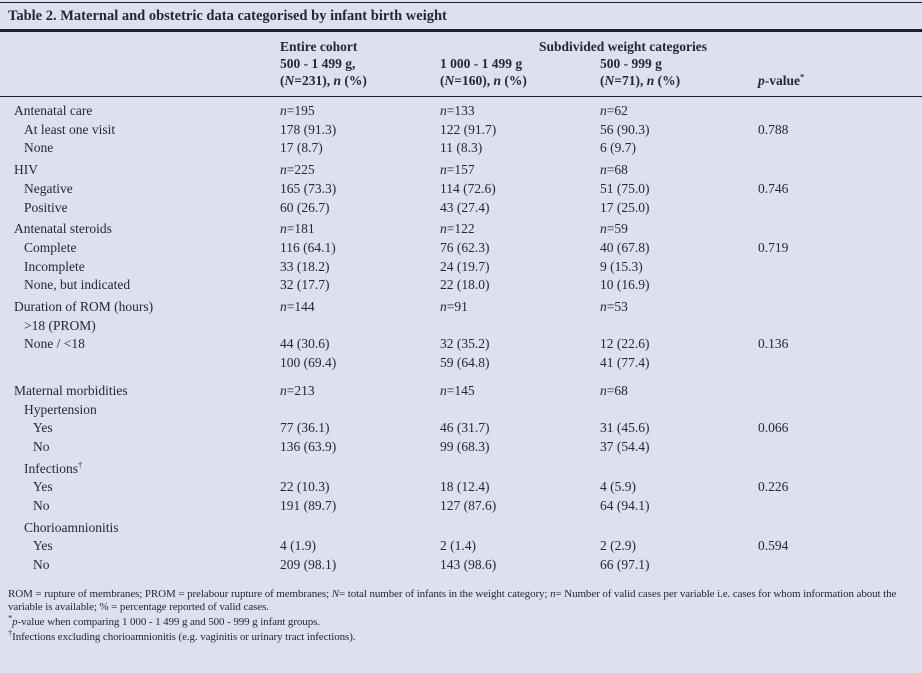  I want to click on value-cell-1000-1499: 76 (62.3), so click(465, 247).